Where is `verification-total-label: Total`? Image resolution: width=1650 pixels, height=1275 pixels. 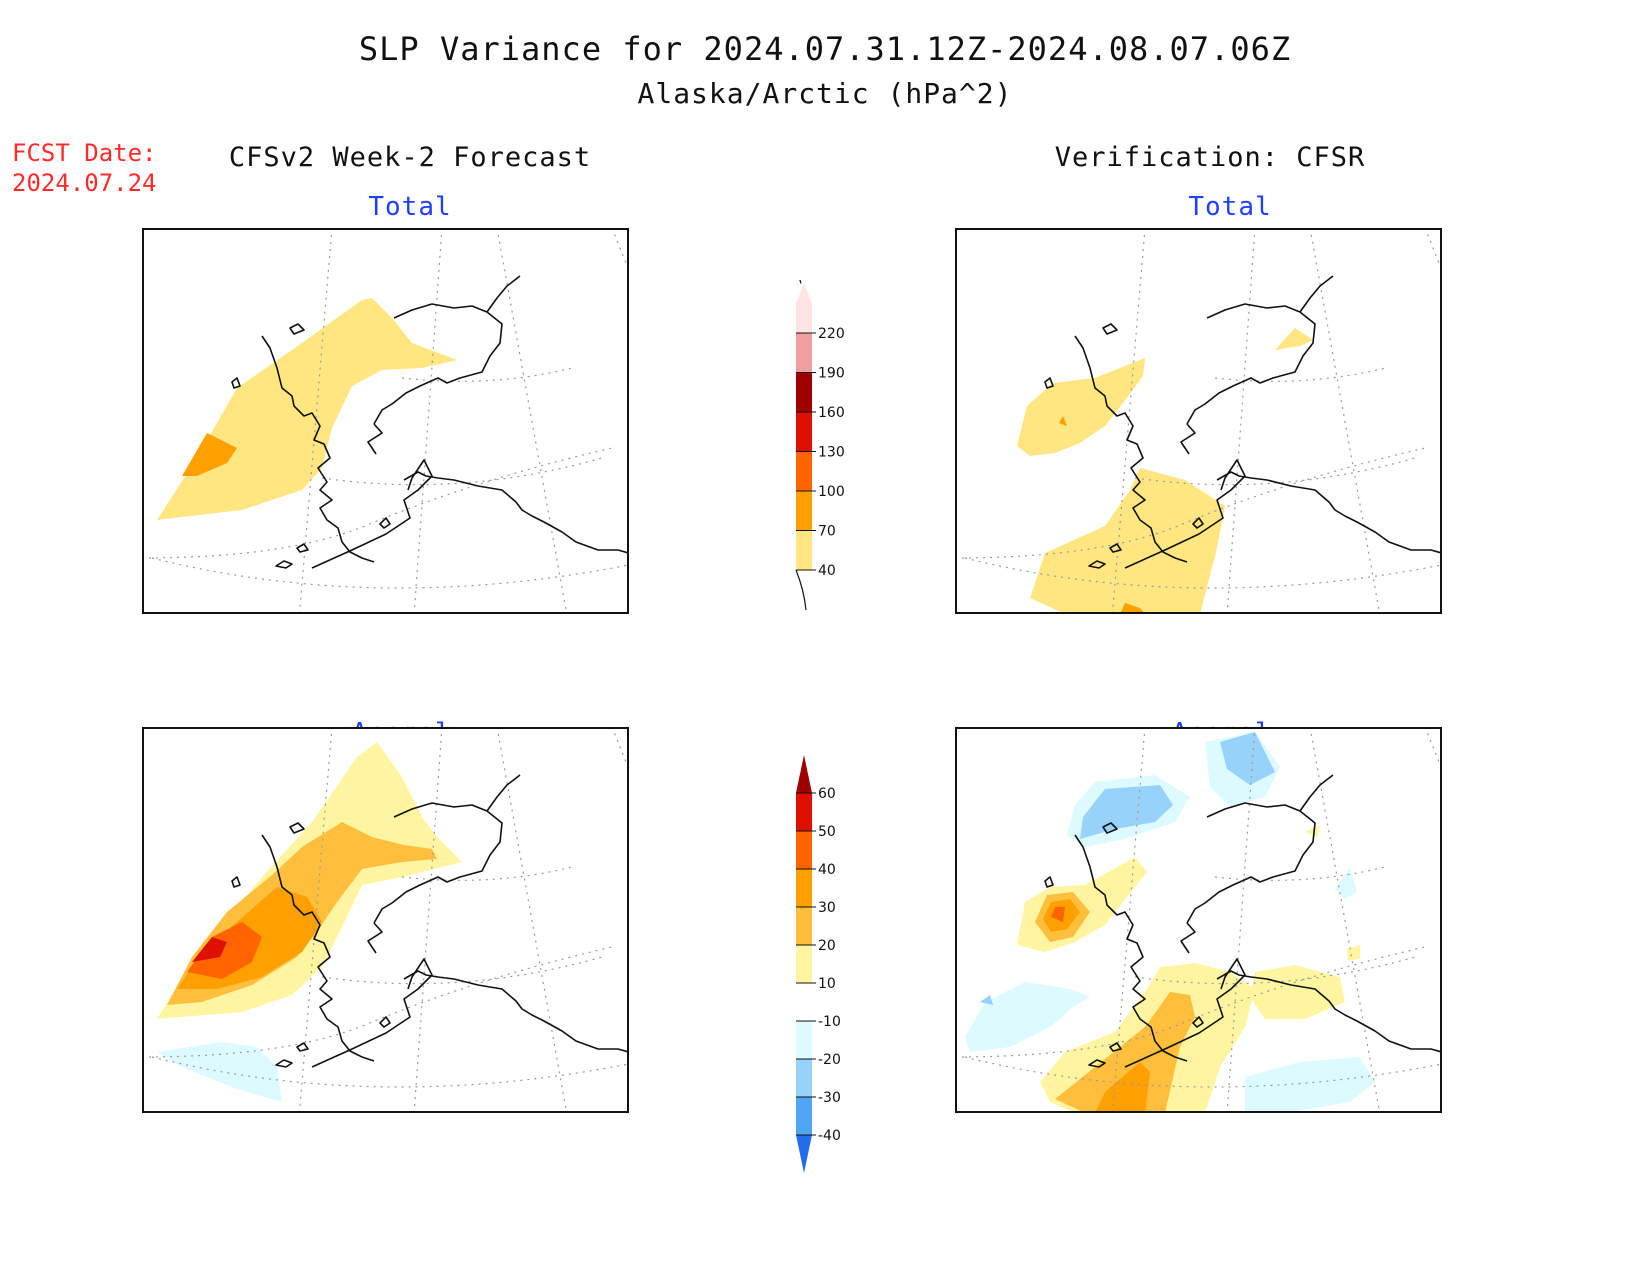 verification-total-label: Total is located at coordinates (1230, 207).